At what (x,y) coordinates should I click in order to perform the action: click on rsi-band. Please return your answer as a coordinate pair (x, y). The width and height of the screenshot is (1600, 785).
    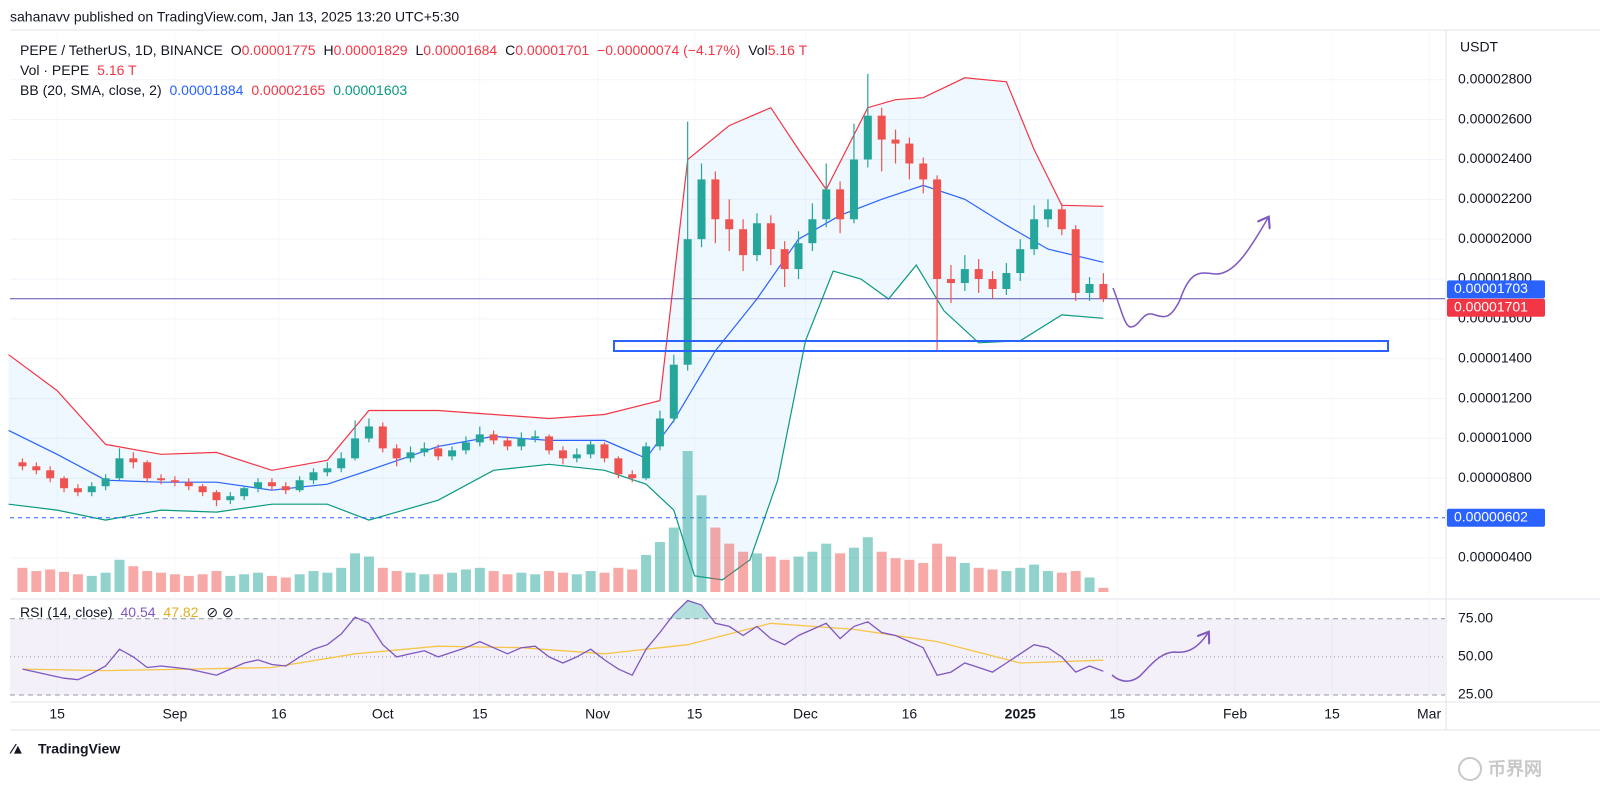
    Looking at the image, I should click on (727, 656).